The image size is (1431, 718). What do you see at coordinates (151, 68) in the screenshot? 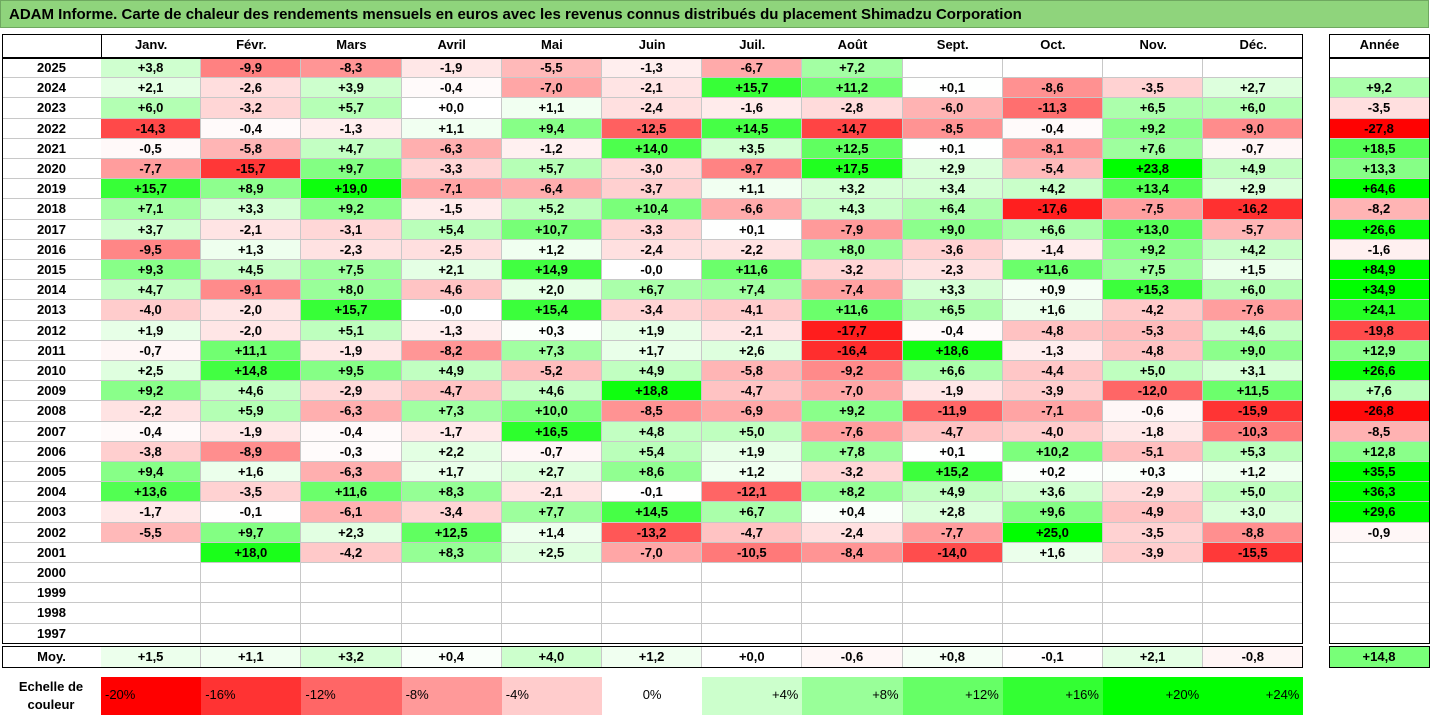
I see `heatmap-cell: +3,8` at bounding box center [151, 68].